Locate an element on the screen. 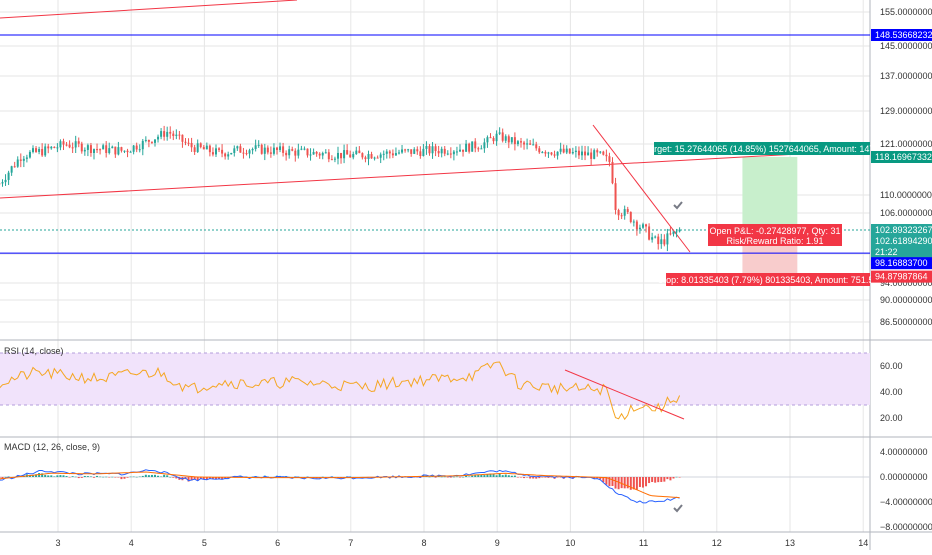  time-tick-label: 10 is located at coordinates (570, 543).